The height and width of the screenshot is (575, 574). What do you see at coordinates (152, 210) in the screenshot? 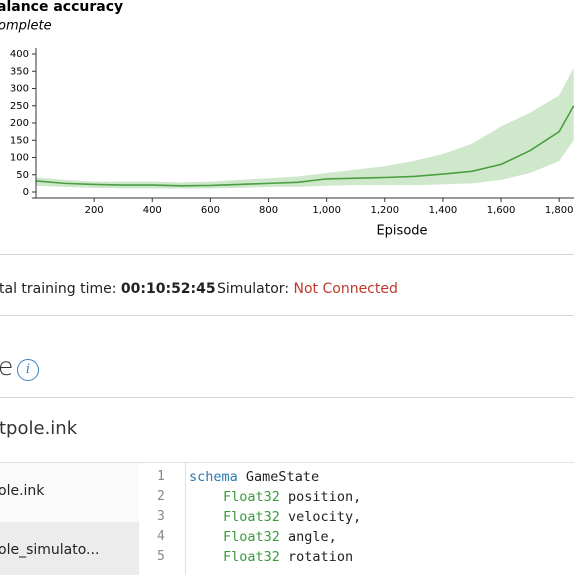
I see `x-tick-label: 400` at bounding box center [152, 210].